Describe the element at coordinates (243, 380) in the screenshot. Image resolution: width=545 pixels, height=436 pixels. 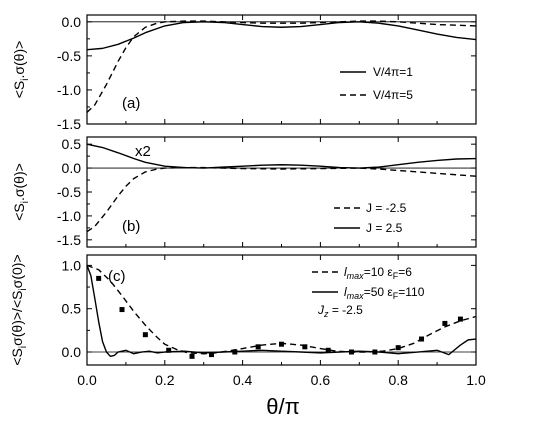
I see `x-tick-label: 0.4` at that location.